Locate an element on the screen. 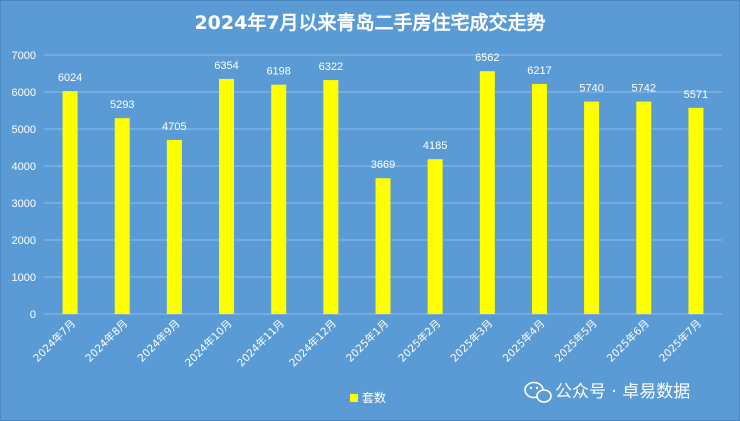 The height and width of the screenshot is (421, 740). legend: 套数 is located at coordinates (368, 397).